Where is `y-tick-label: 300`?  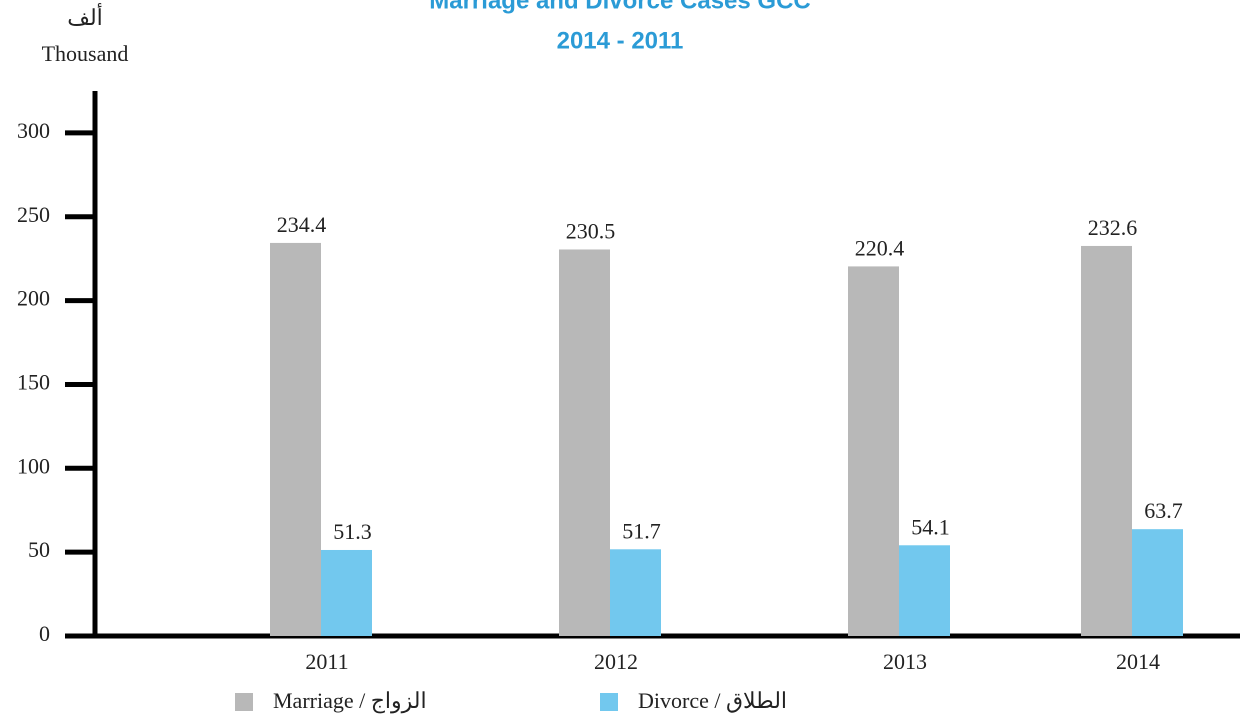
y-tick-label: 300 is located at coordinates (33, 130).